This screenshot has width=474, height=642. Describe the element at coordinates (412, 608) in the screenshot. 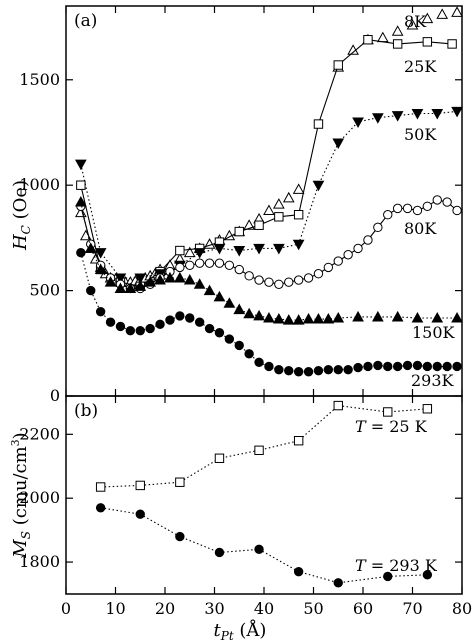

I see `x-tick-label: 70` at that location.